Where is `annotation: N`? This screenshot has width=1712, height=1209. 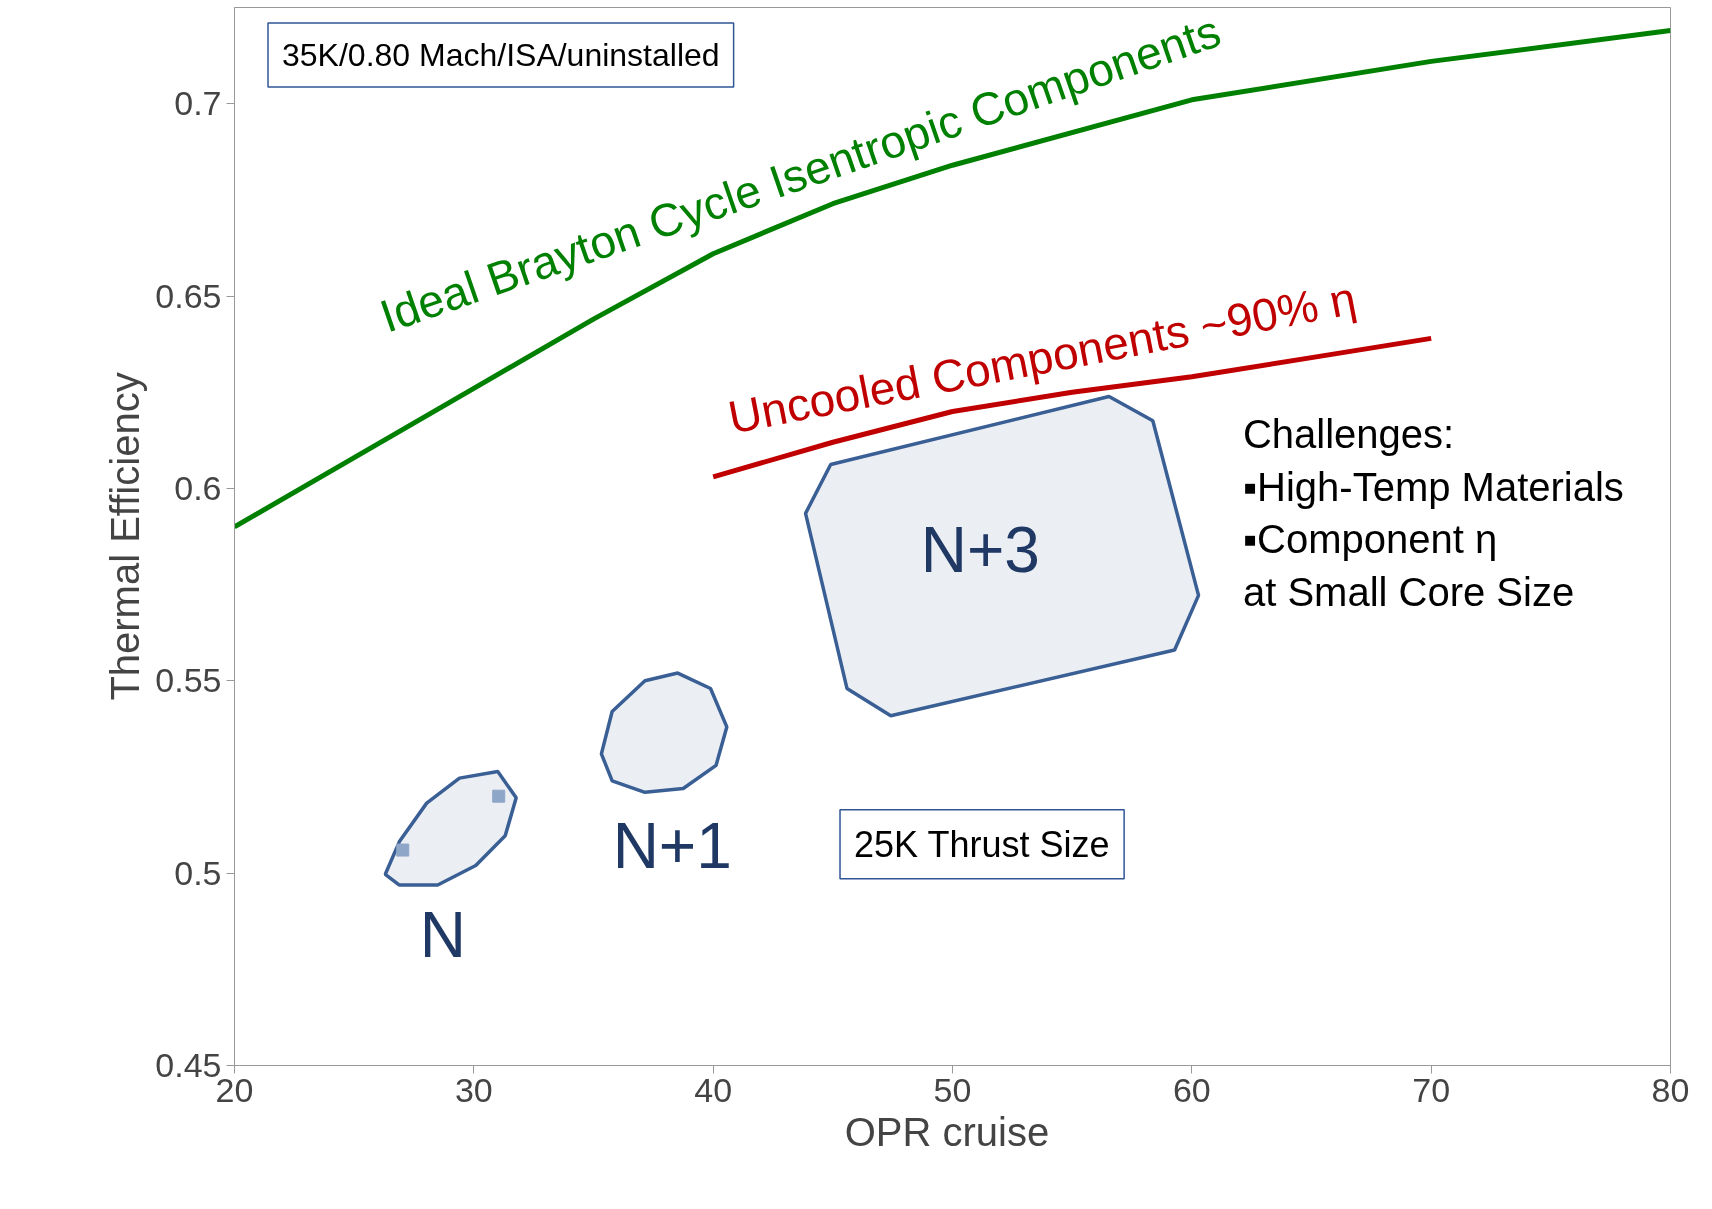 annotation: N is located at coordinates (443, 934).